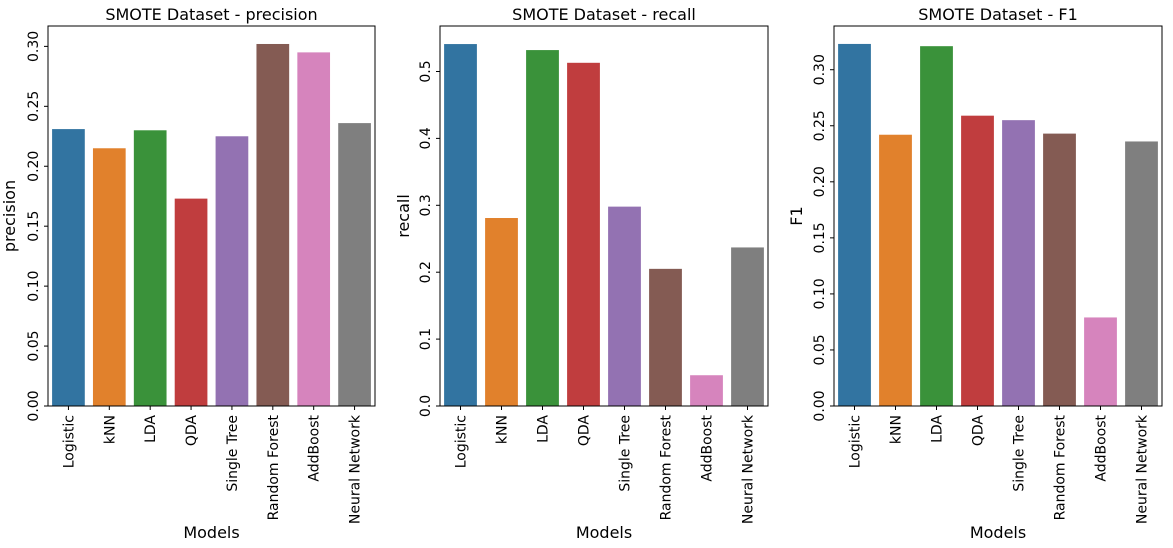  I want to click on chart-title: SMOTE Dataset - F1, so click(998, 14).